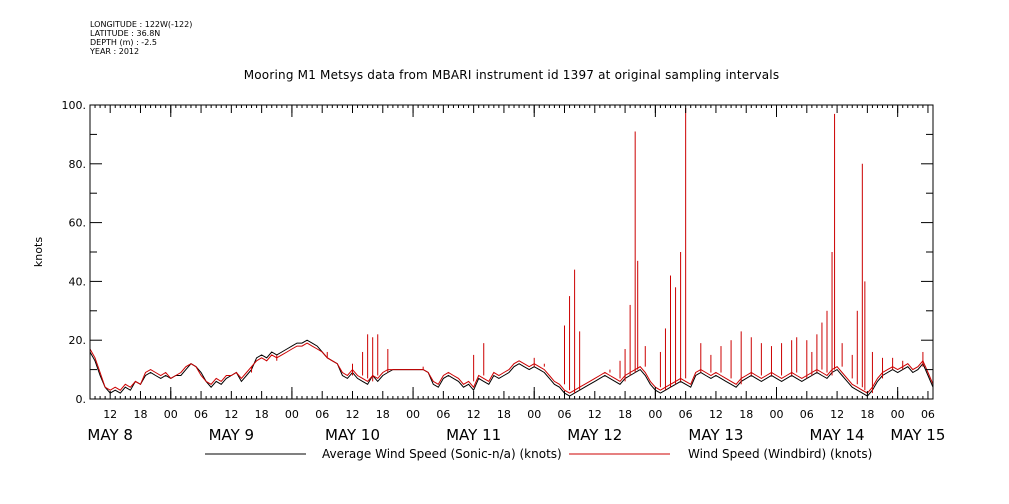 The image size is (1009, 504). What do you see at coordinates (594, 435) in the screenshot?
I see `x-day-label: MAY 12` at bounding box center [594, 435].